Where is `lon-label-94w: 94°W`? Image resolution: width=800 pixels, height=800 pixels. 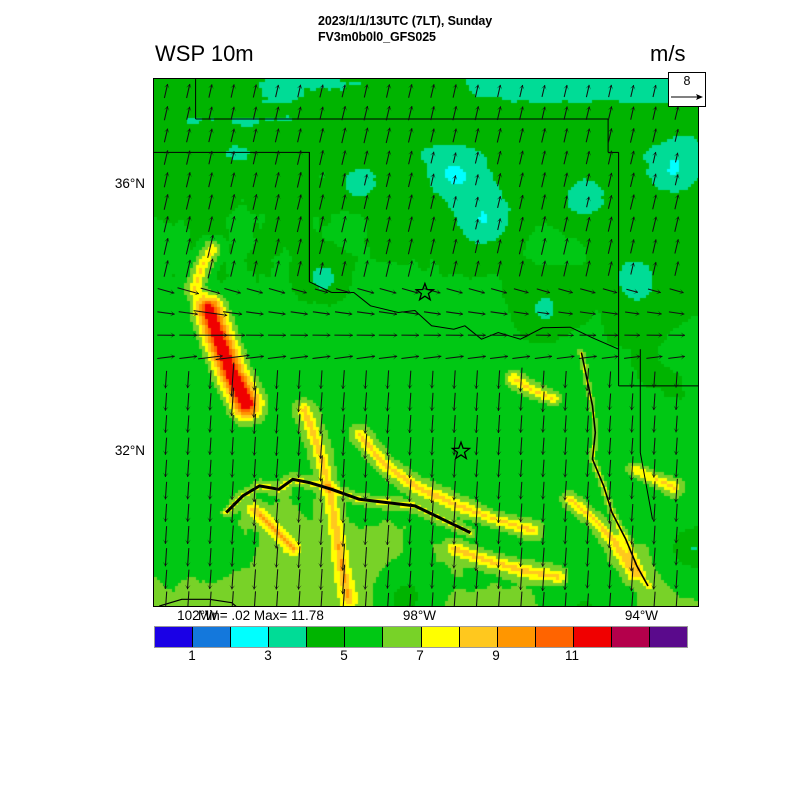 lon-label-94w: 94°W is located at coordinates (641, 615).